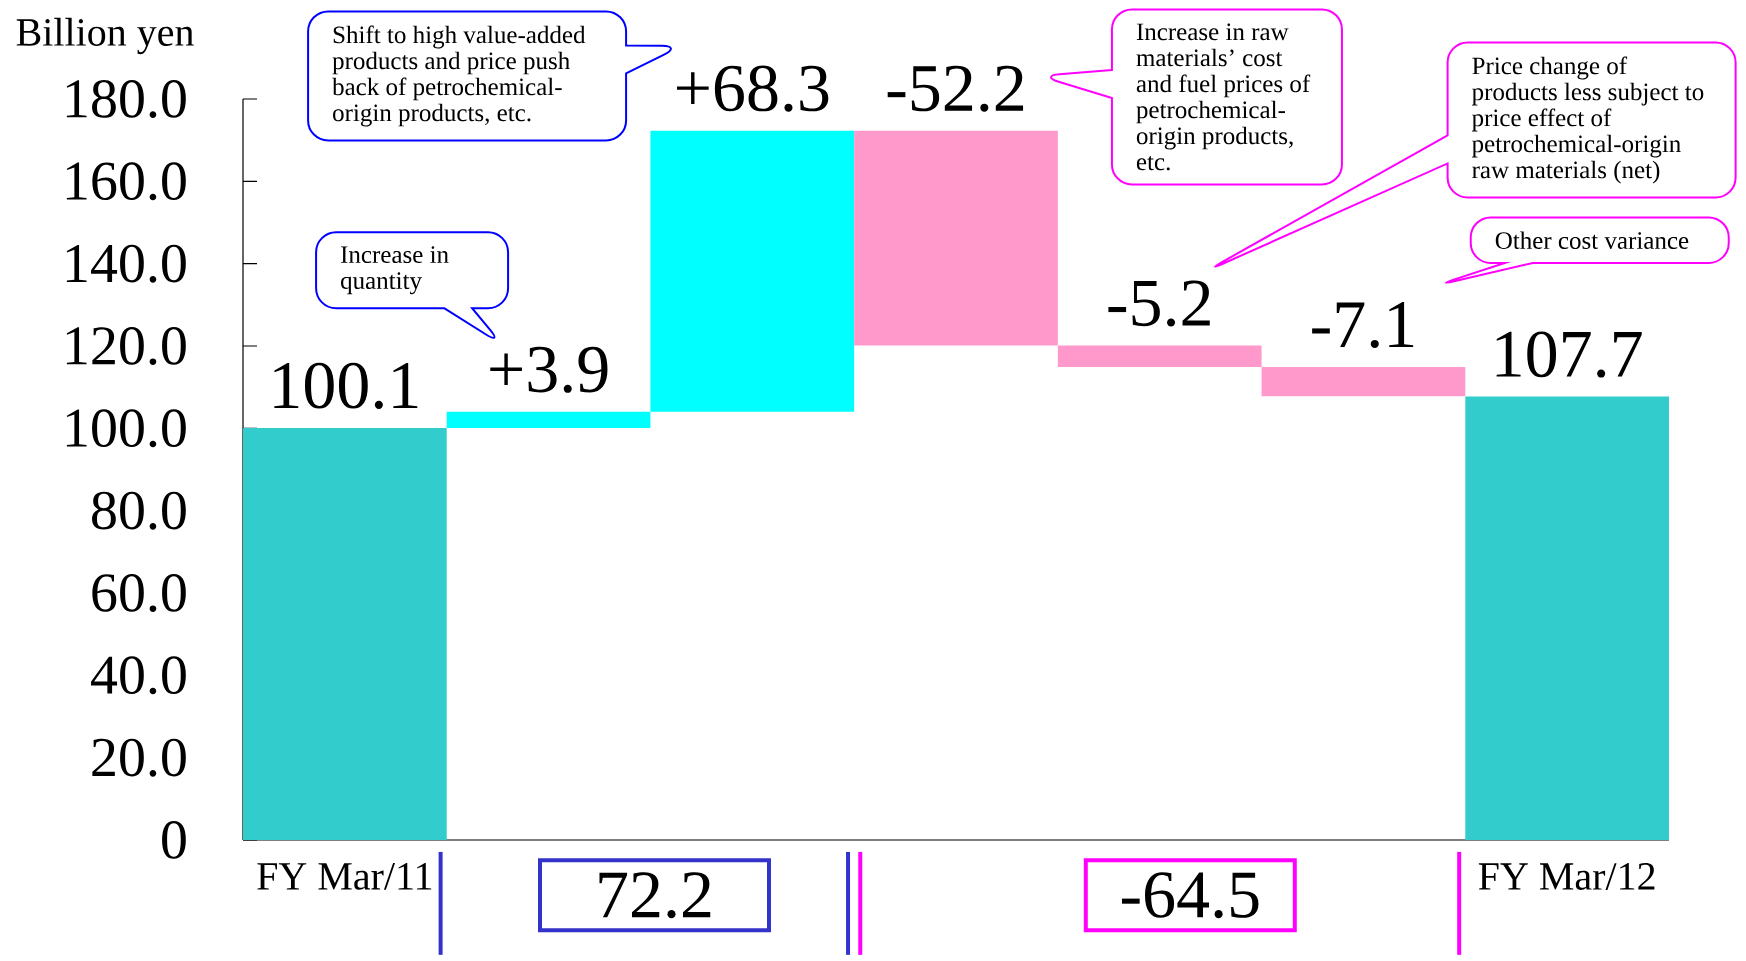 The width and height of the screenshot is (1746, 961). Describe the element at coordinates (126, 428) in the screenshot. I see `y-tick-label: 100.0` at that location.